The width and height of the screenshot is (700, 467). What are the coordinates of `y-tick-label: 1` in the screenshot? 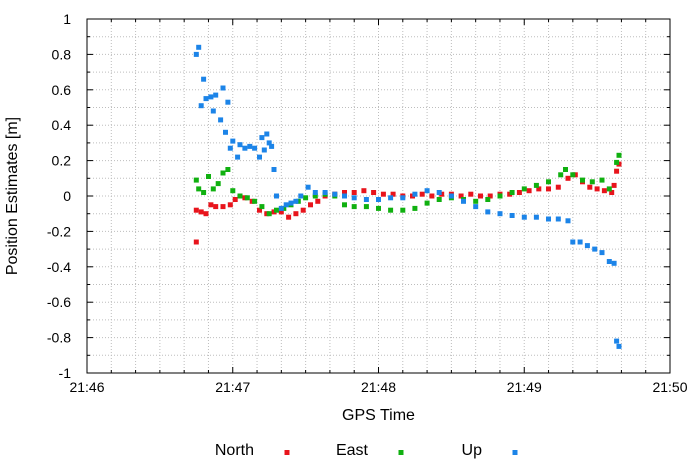 It's located at (67, 19).